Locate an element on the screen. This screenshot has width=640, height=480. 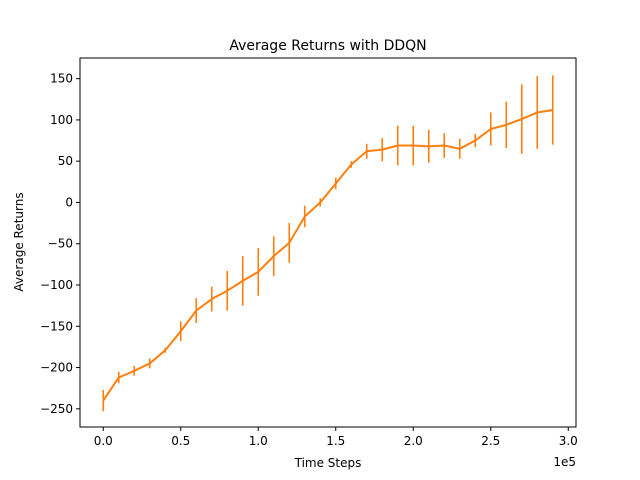
y-axis-label: Average Returns is located at coordinates (19, 241).